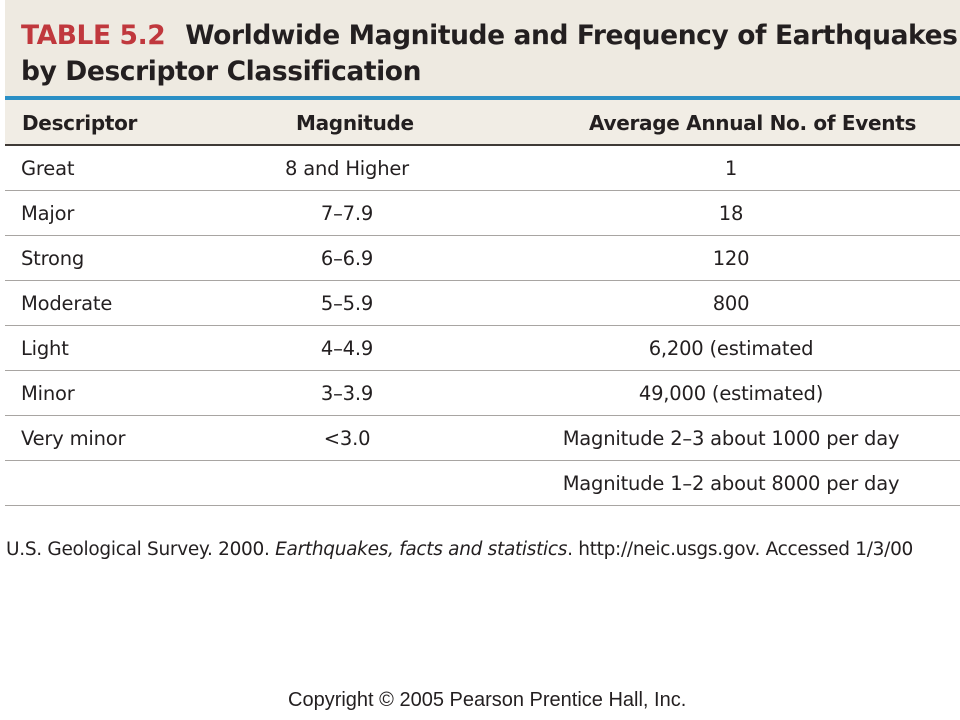  What do you see at coordinates (48, 393) in the screenshot?
I see `descriptor-cell: Minor` at bounding box center [48, 393].